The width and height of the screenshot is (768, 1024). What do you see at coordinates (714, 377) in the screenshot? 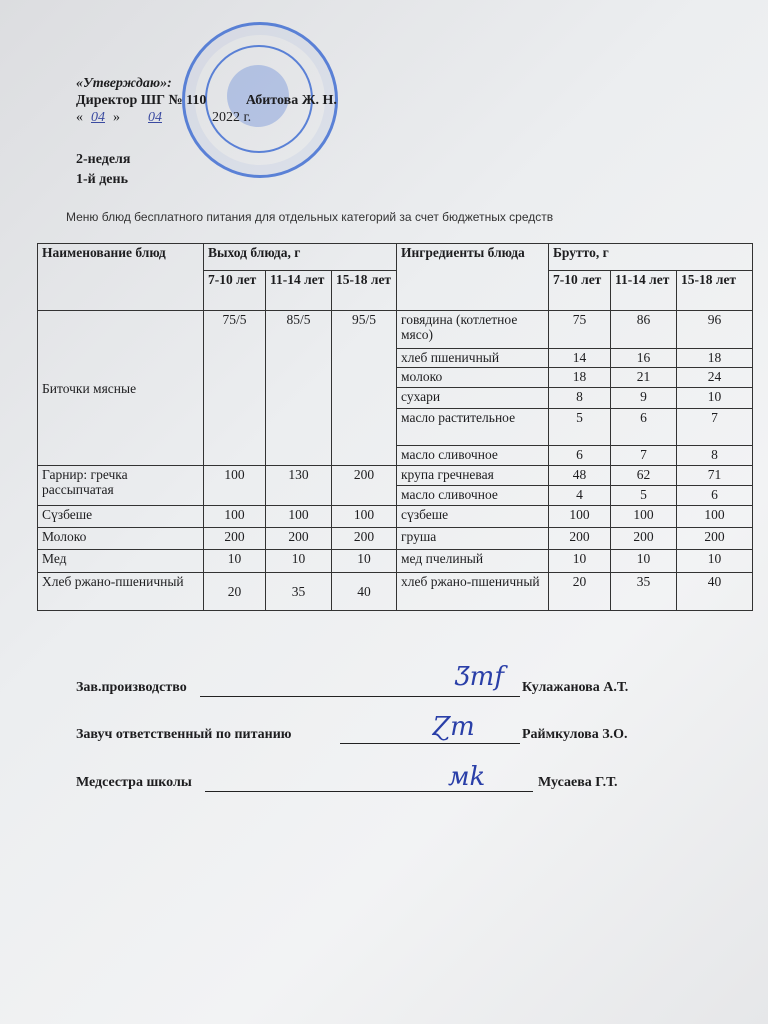
I see `ingredient-brutto: 24` at bounding box center [714, 377].